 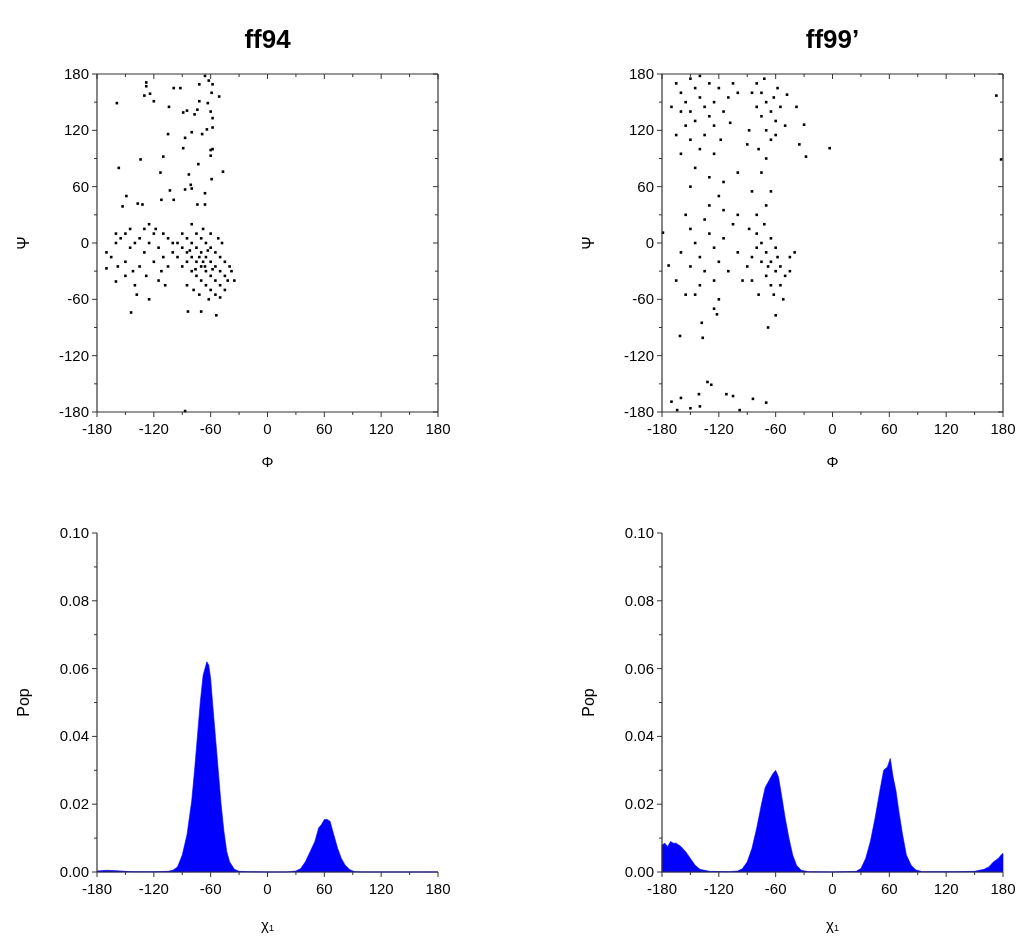 What do you see at coordinates (268, 39) in the screenshot?
I see `chart-title: ff94` at bounding box center [268, 39].